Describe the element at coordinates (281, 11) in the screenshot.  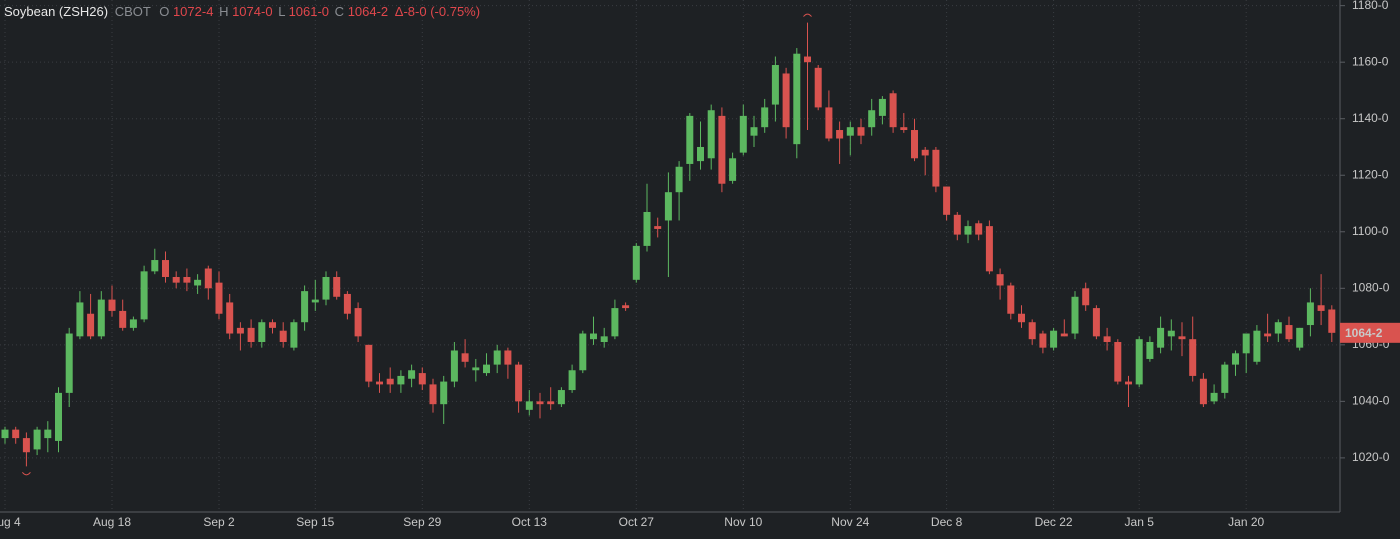
I see `low-key: L` at that location.